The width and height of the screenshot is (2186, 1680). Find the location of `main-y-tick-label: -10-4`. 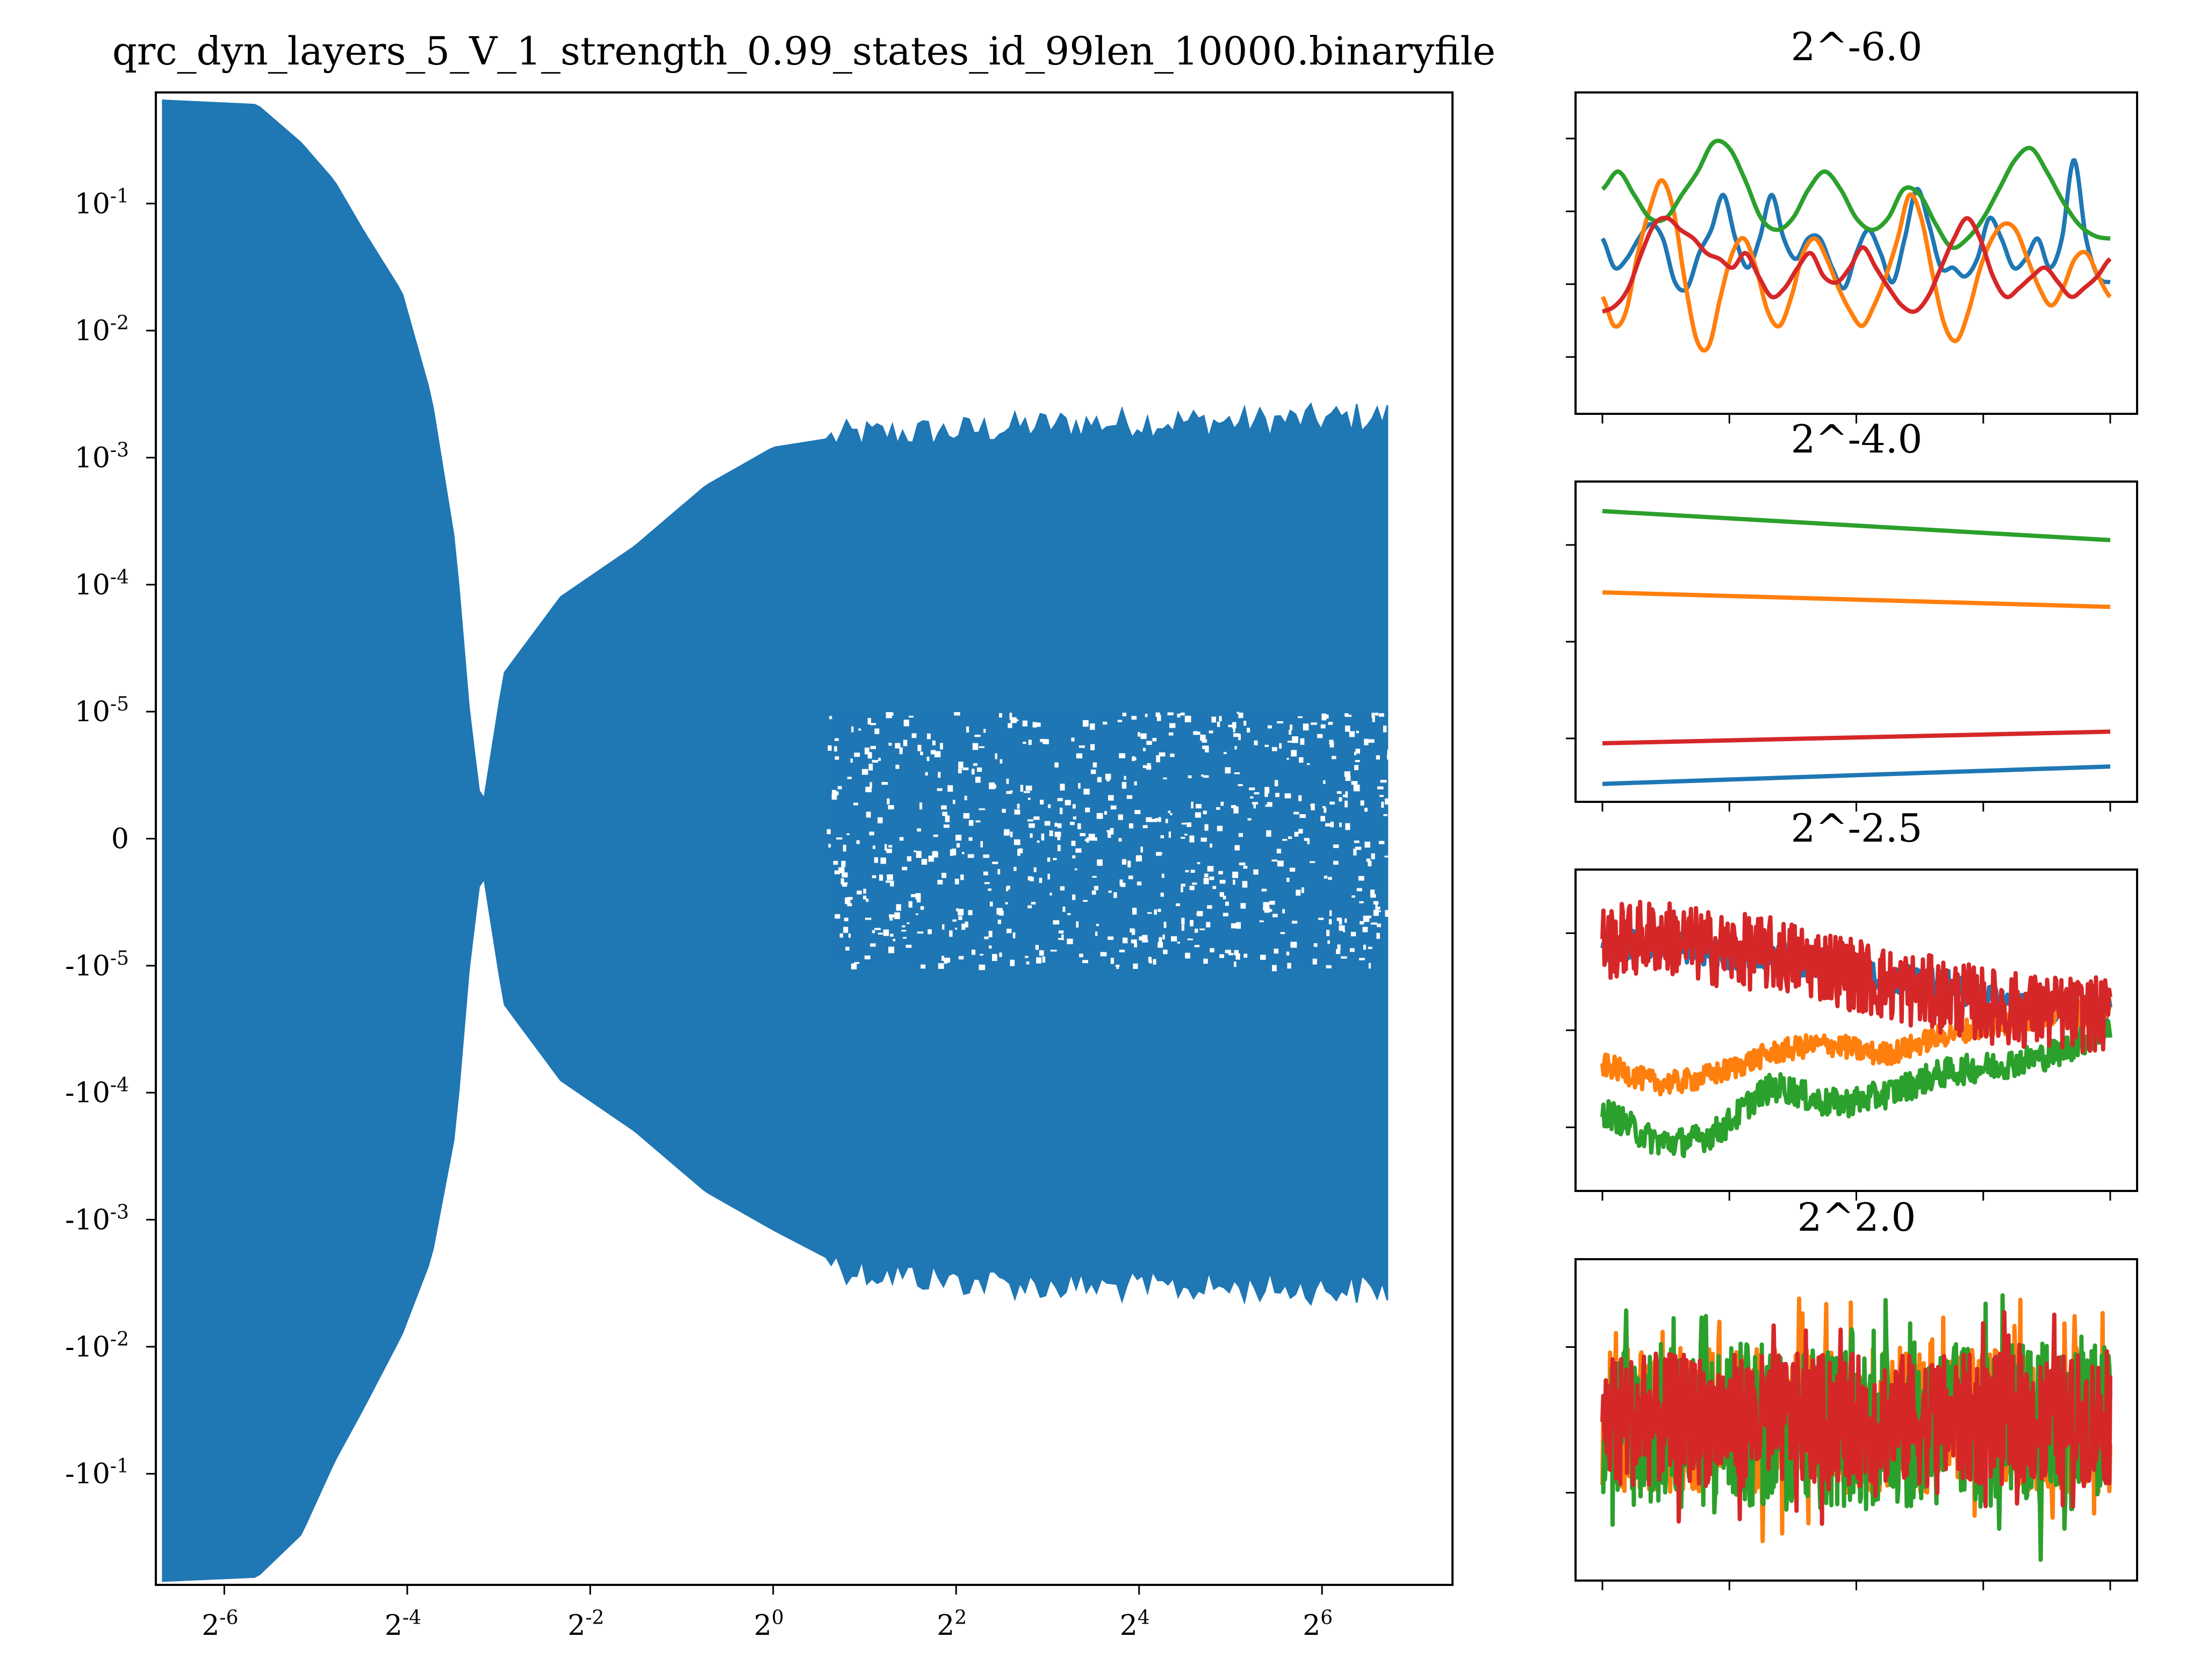

main-y-tick-label: -10-4 is located at coordinates (97, 1091).